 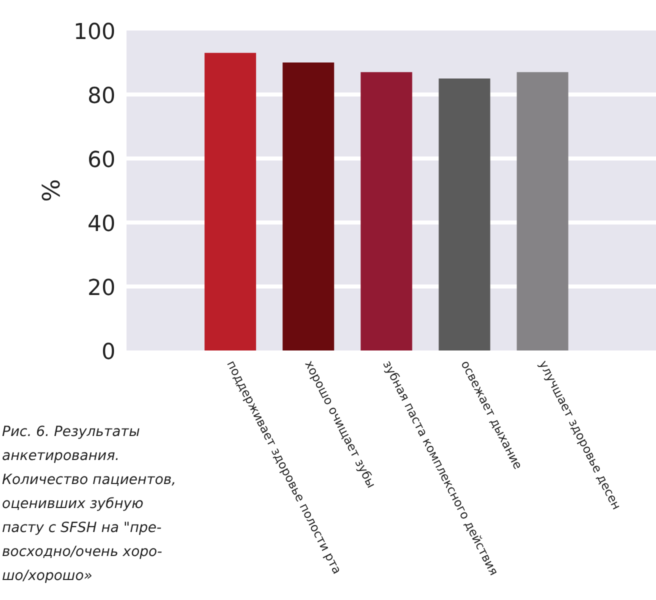 What do you see at coordinates (102, 224) in the screenshot?
I see `y-tick-label: 40` at bounding box center [102, 224].